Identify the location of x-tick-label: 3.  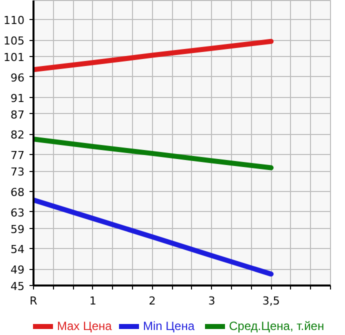
(212, 301).